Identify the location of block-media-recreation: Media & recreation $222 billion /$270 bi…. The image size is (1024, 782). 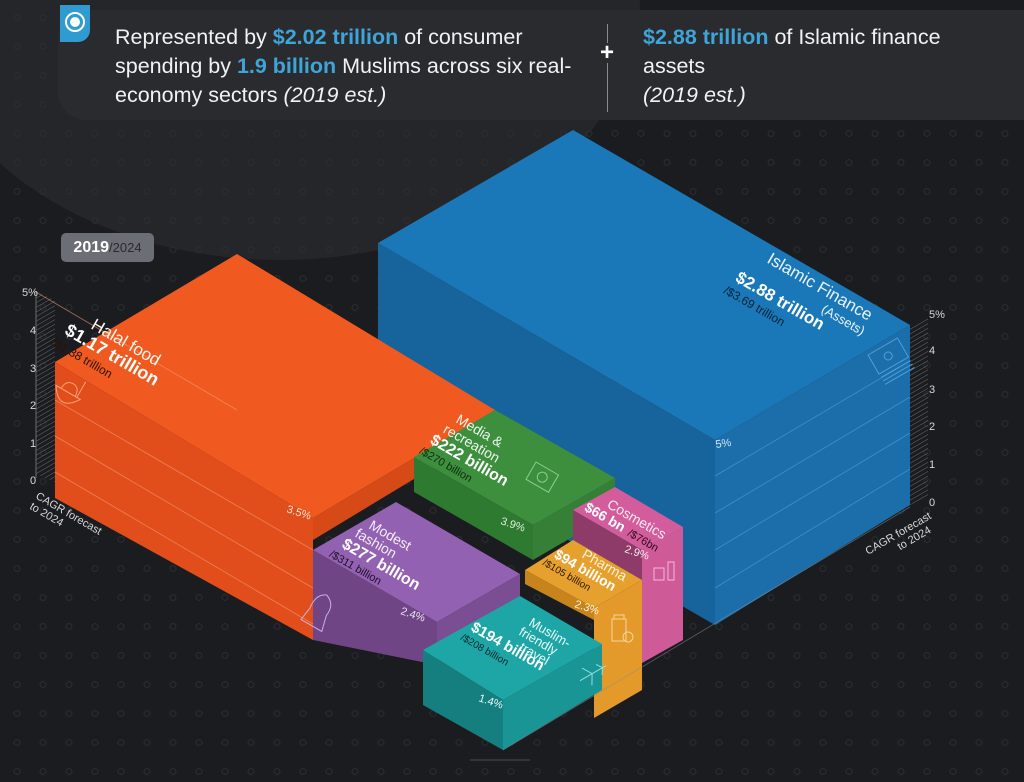
(514, 481).